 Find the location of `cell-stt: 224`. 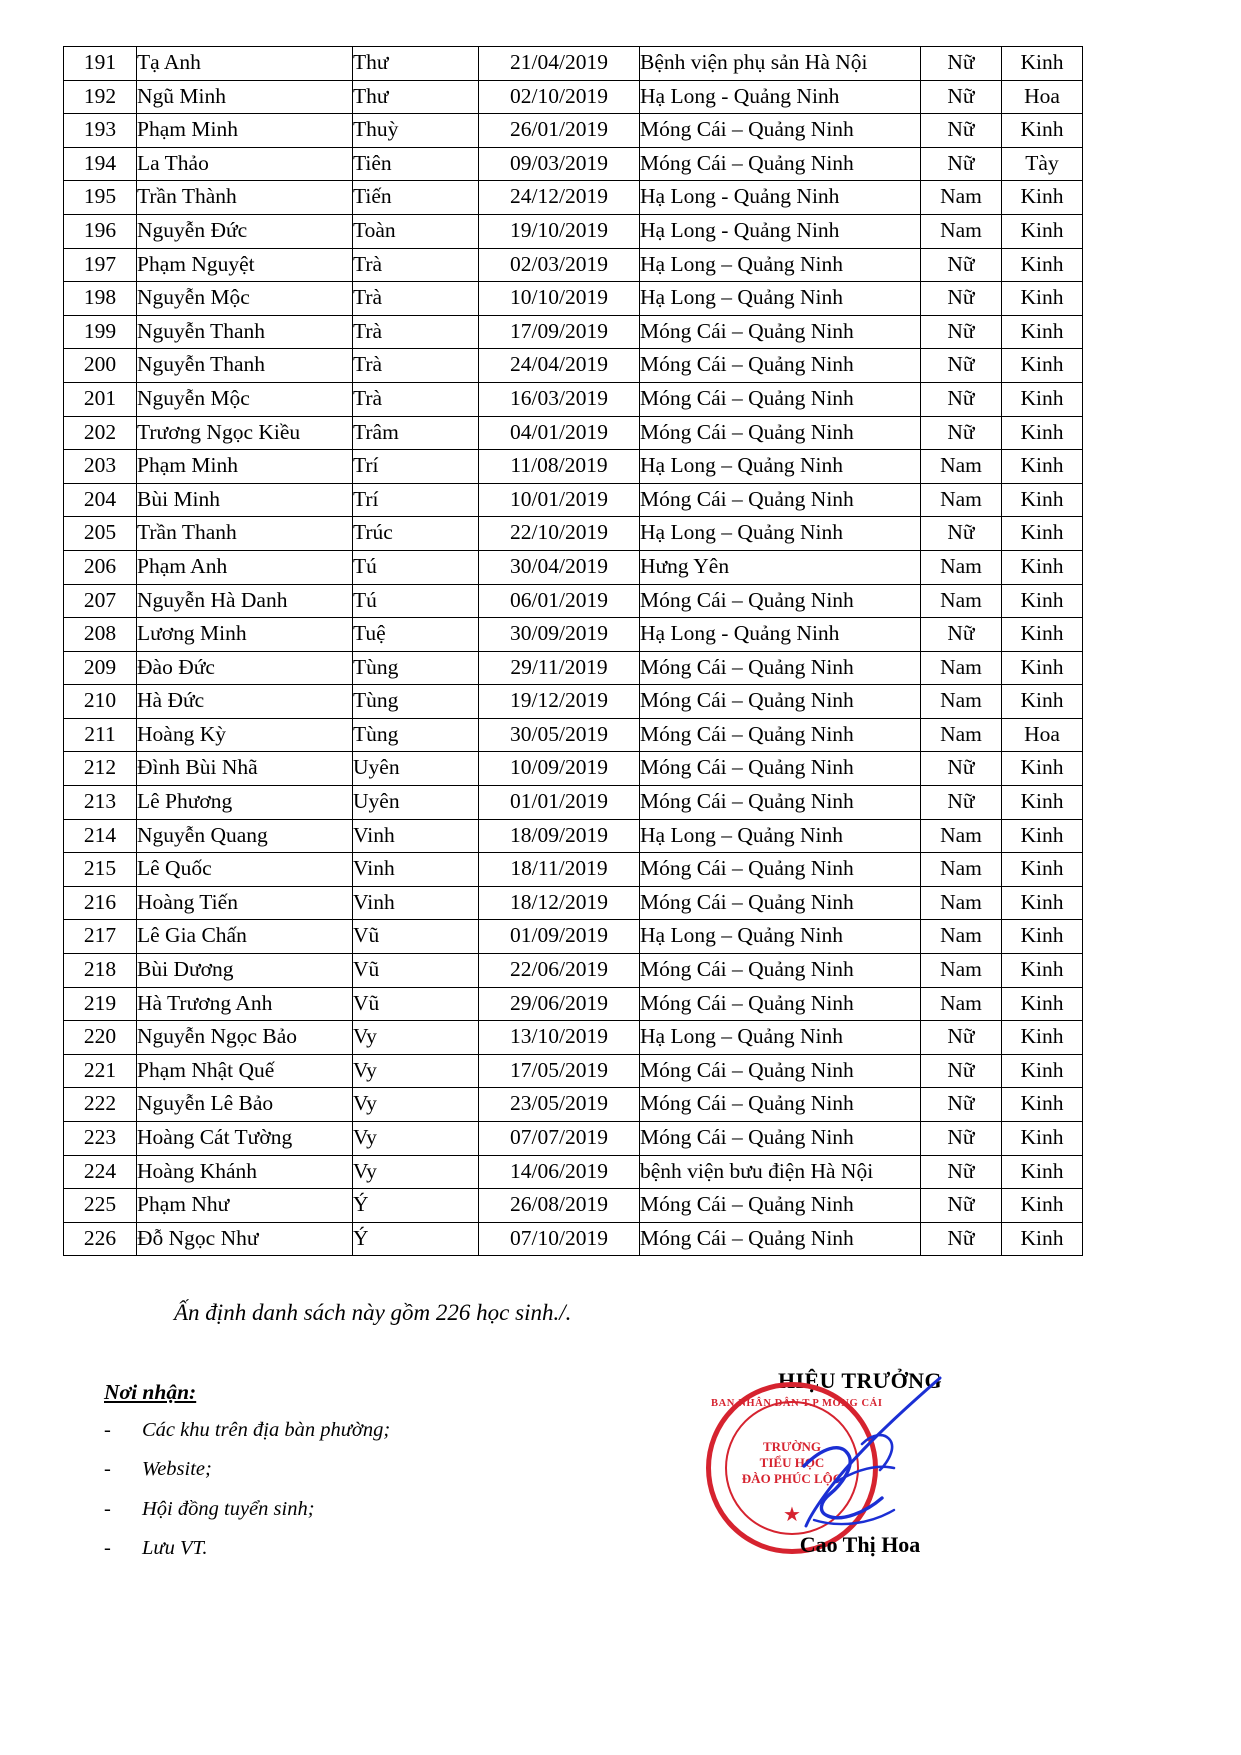

cell-stt: 224 is located at coordinates (100, 1172).